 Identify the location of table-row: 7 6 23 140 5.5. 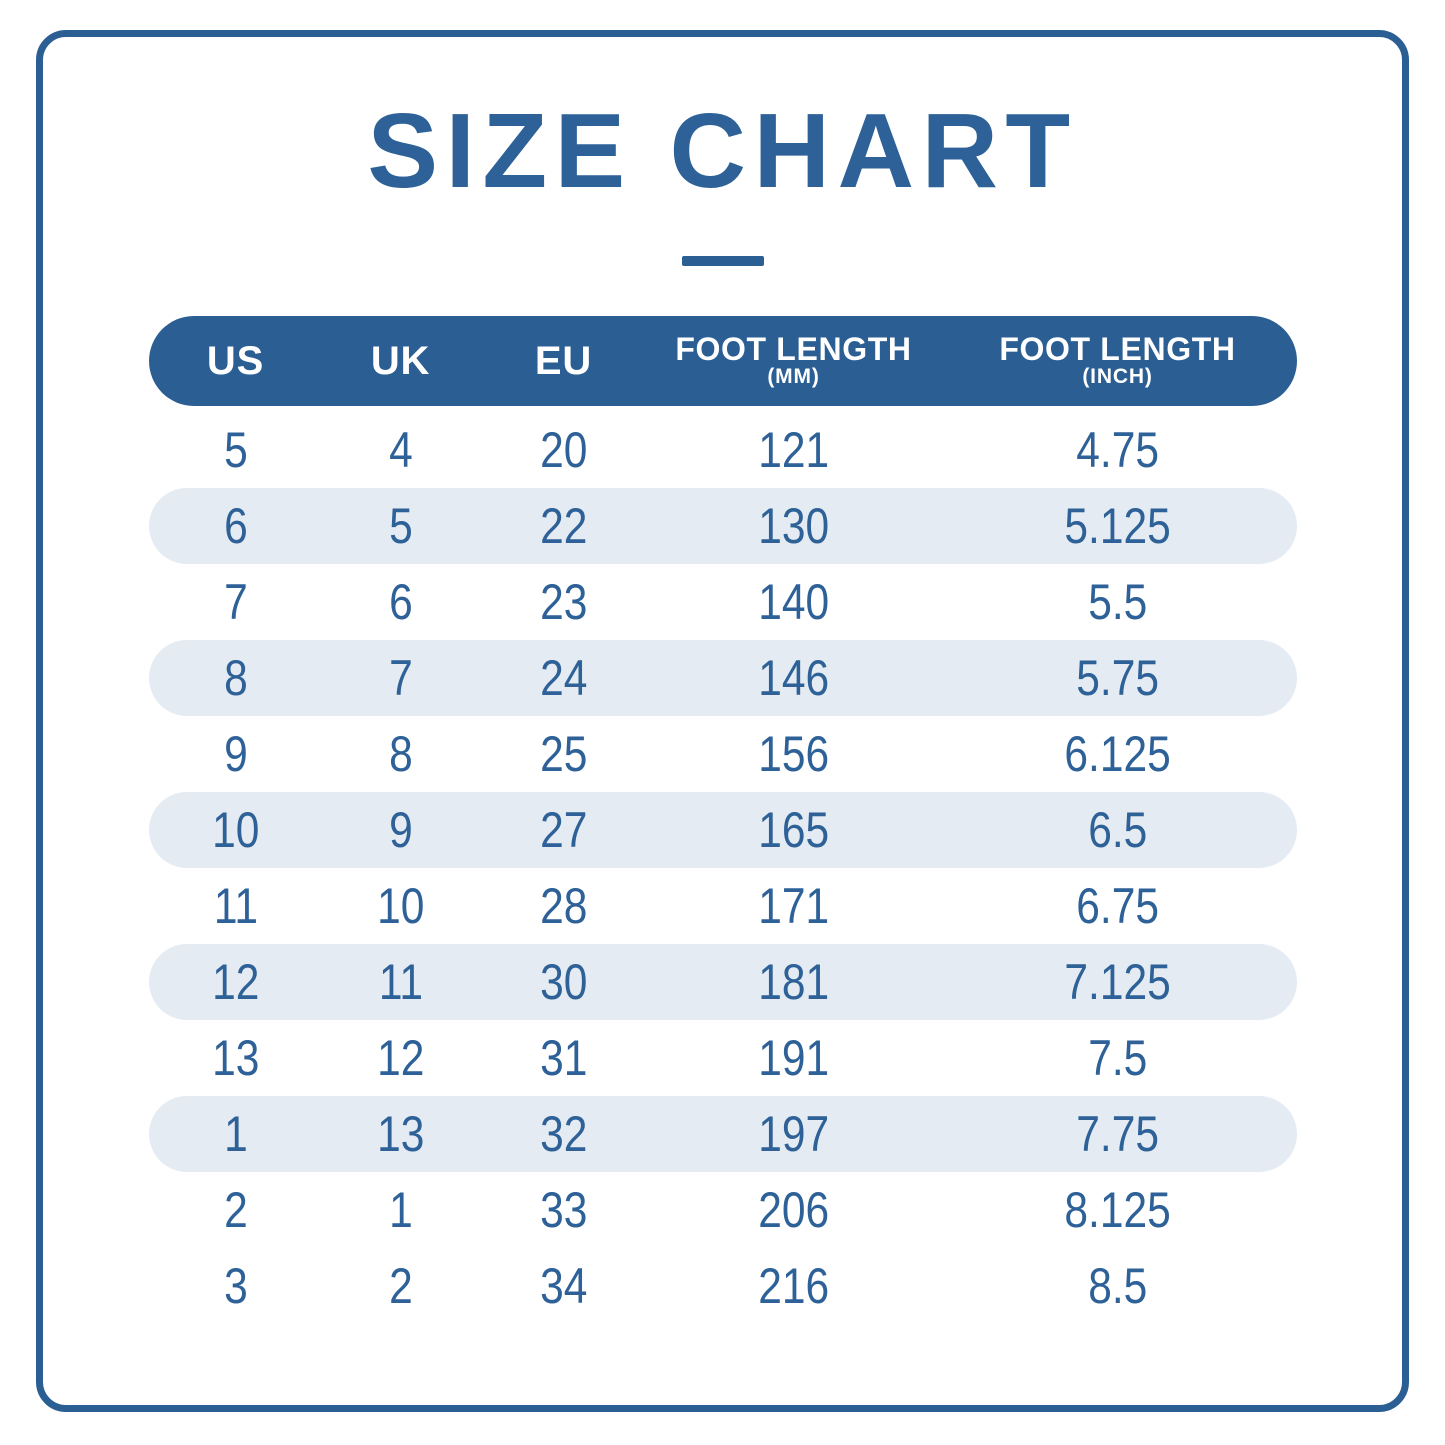
(723, 602).